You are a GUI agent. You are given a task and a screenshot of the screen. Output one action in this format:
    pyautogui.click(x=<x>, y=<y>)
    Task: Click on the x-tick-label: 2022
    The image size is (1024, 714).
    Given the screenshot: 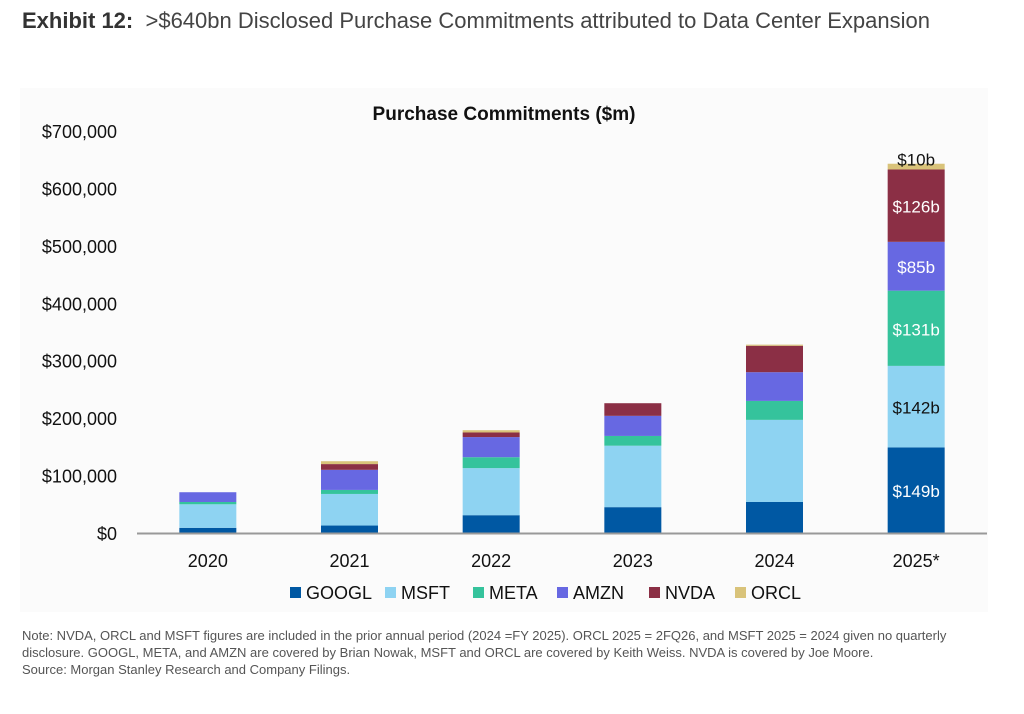 What is the action you would take?
    pyautogui.click(x=491, y=561)
    